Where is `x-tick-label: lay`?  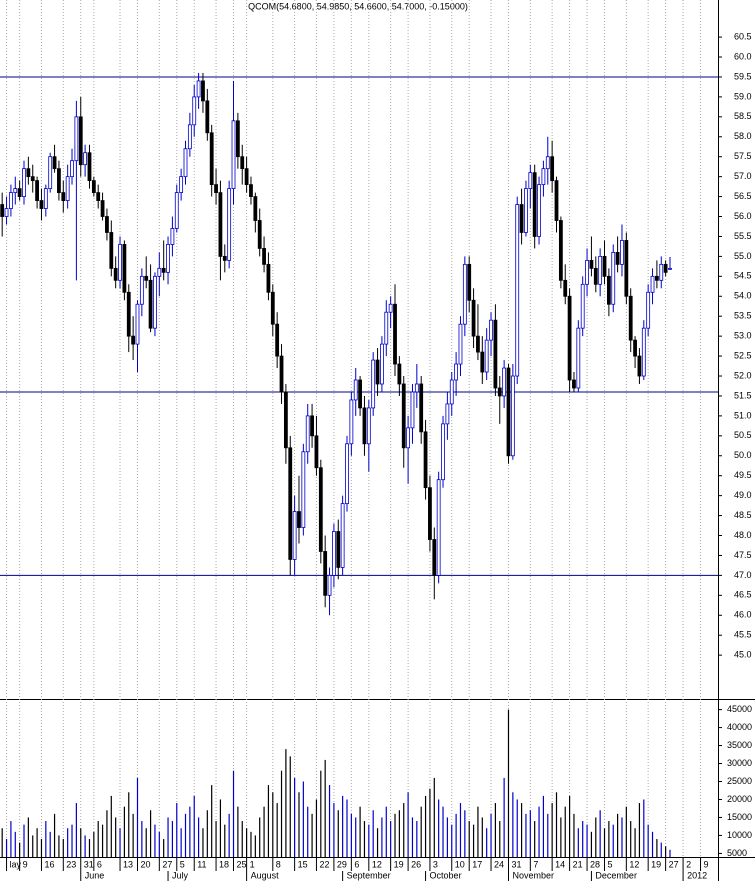
x-tick-label: lay is located at coordinates (16, 864).